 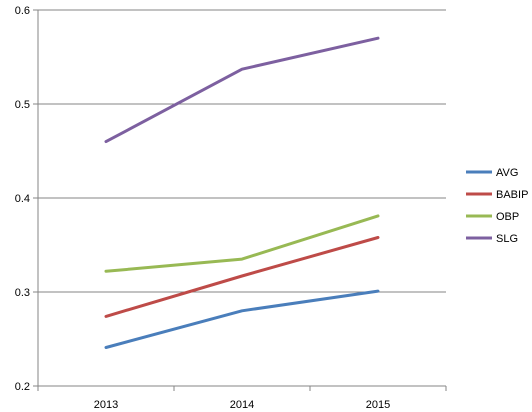 What do you see at coordinates (492, 239) in the screenshot?
I see `legend-item-slg: SLG` at bounding box center [492, 239].